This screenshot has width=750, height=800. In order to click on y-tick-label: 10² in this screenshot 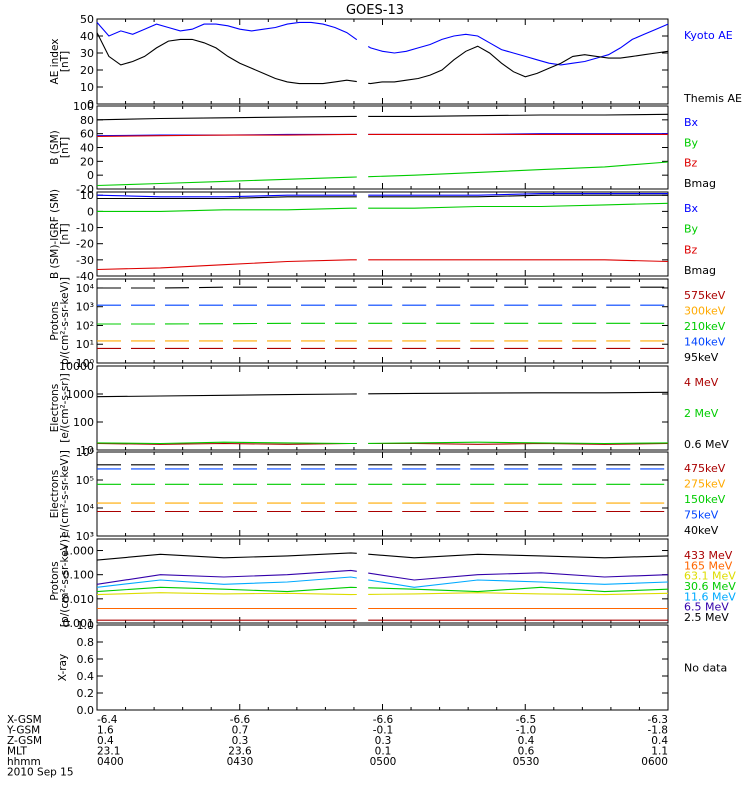, I will do `click(85, 325)`.